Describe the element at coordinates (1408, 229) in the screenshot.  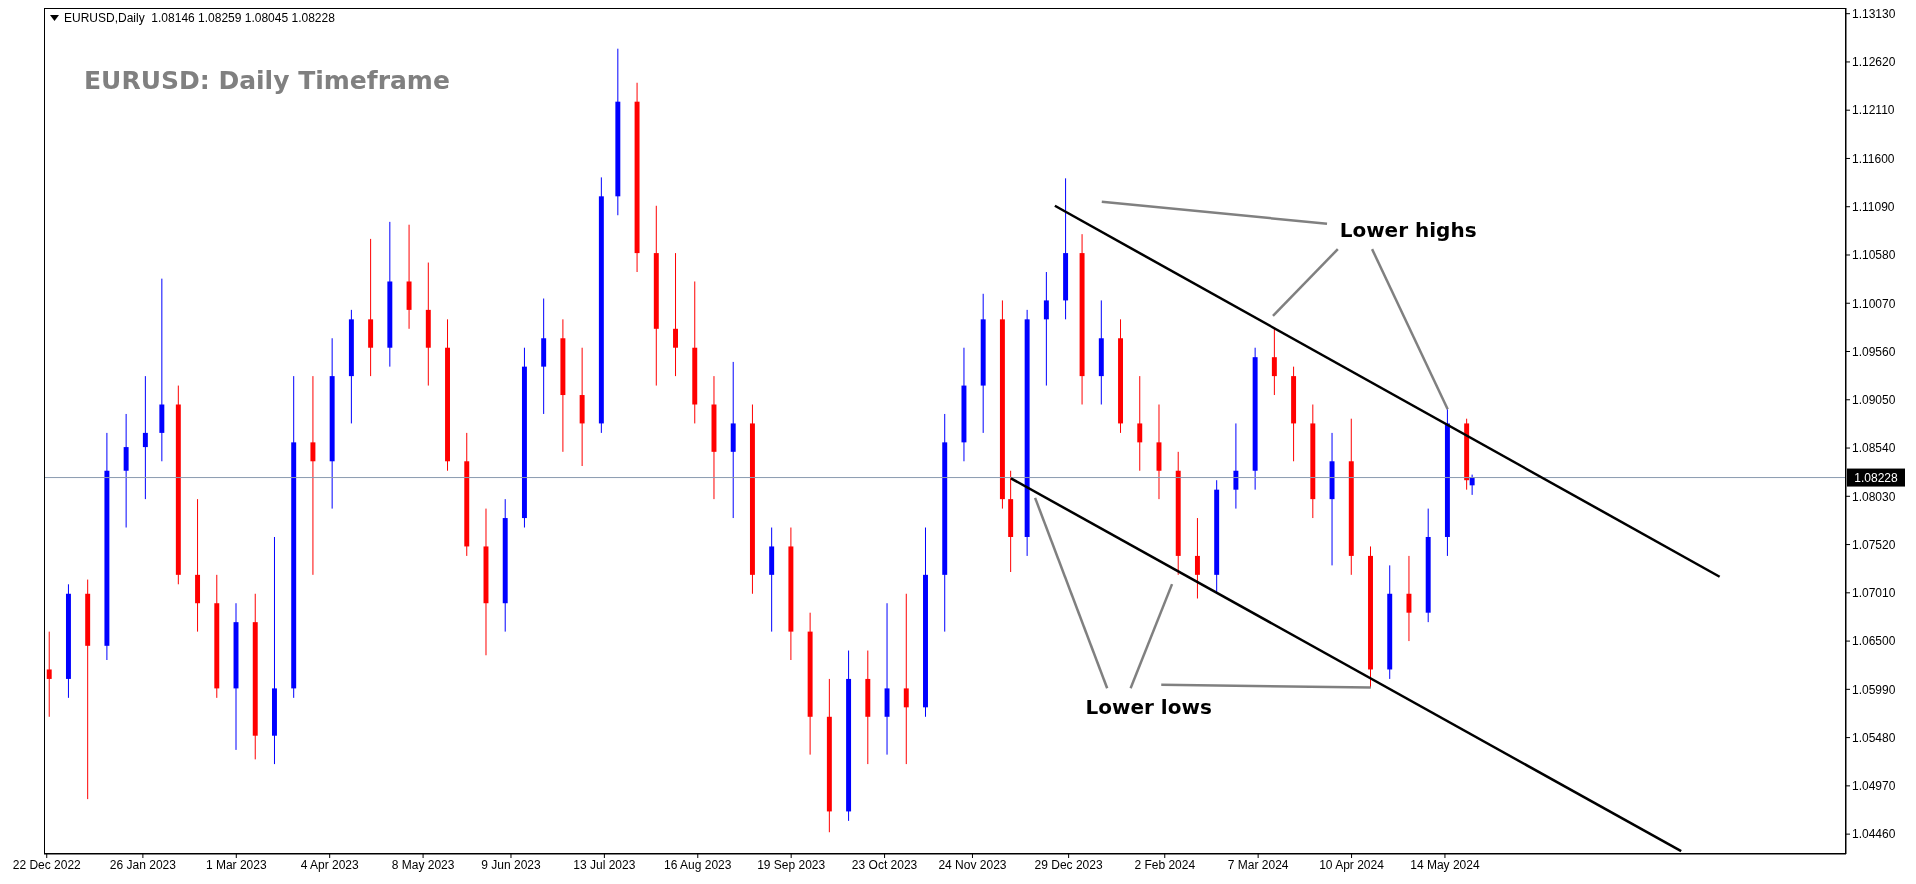
I see `annotation: Lower highs` at that location.